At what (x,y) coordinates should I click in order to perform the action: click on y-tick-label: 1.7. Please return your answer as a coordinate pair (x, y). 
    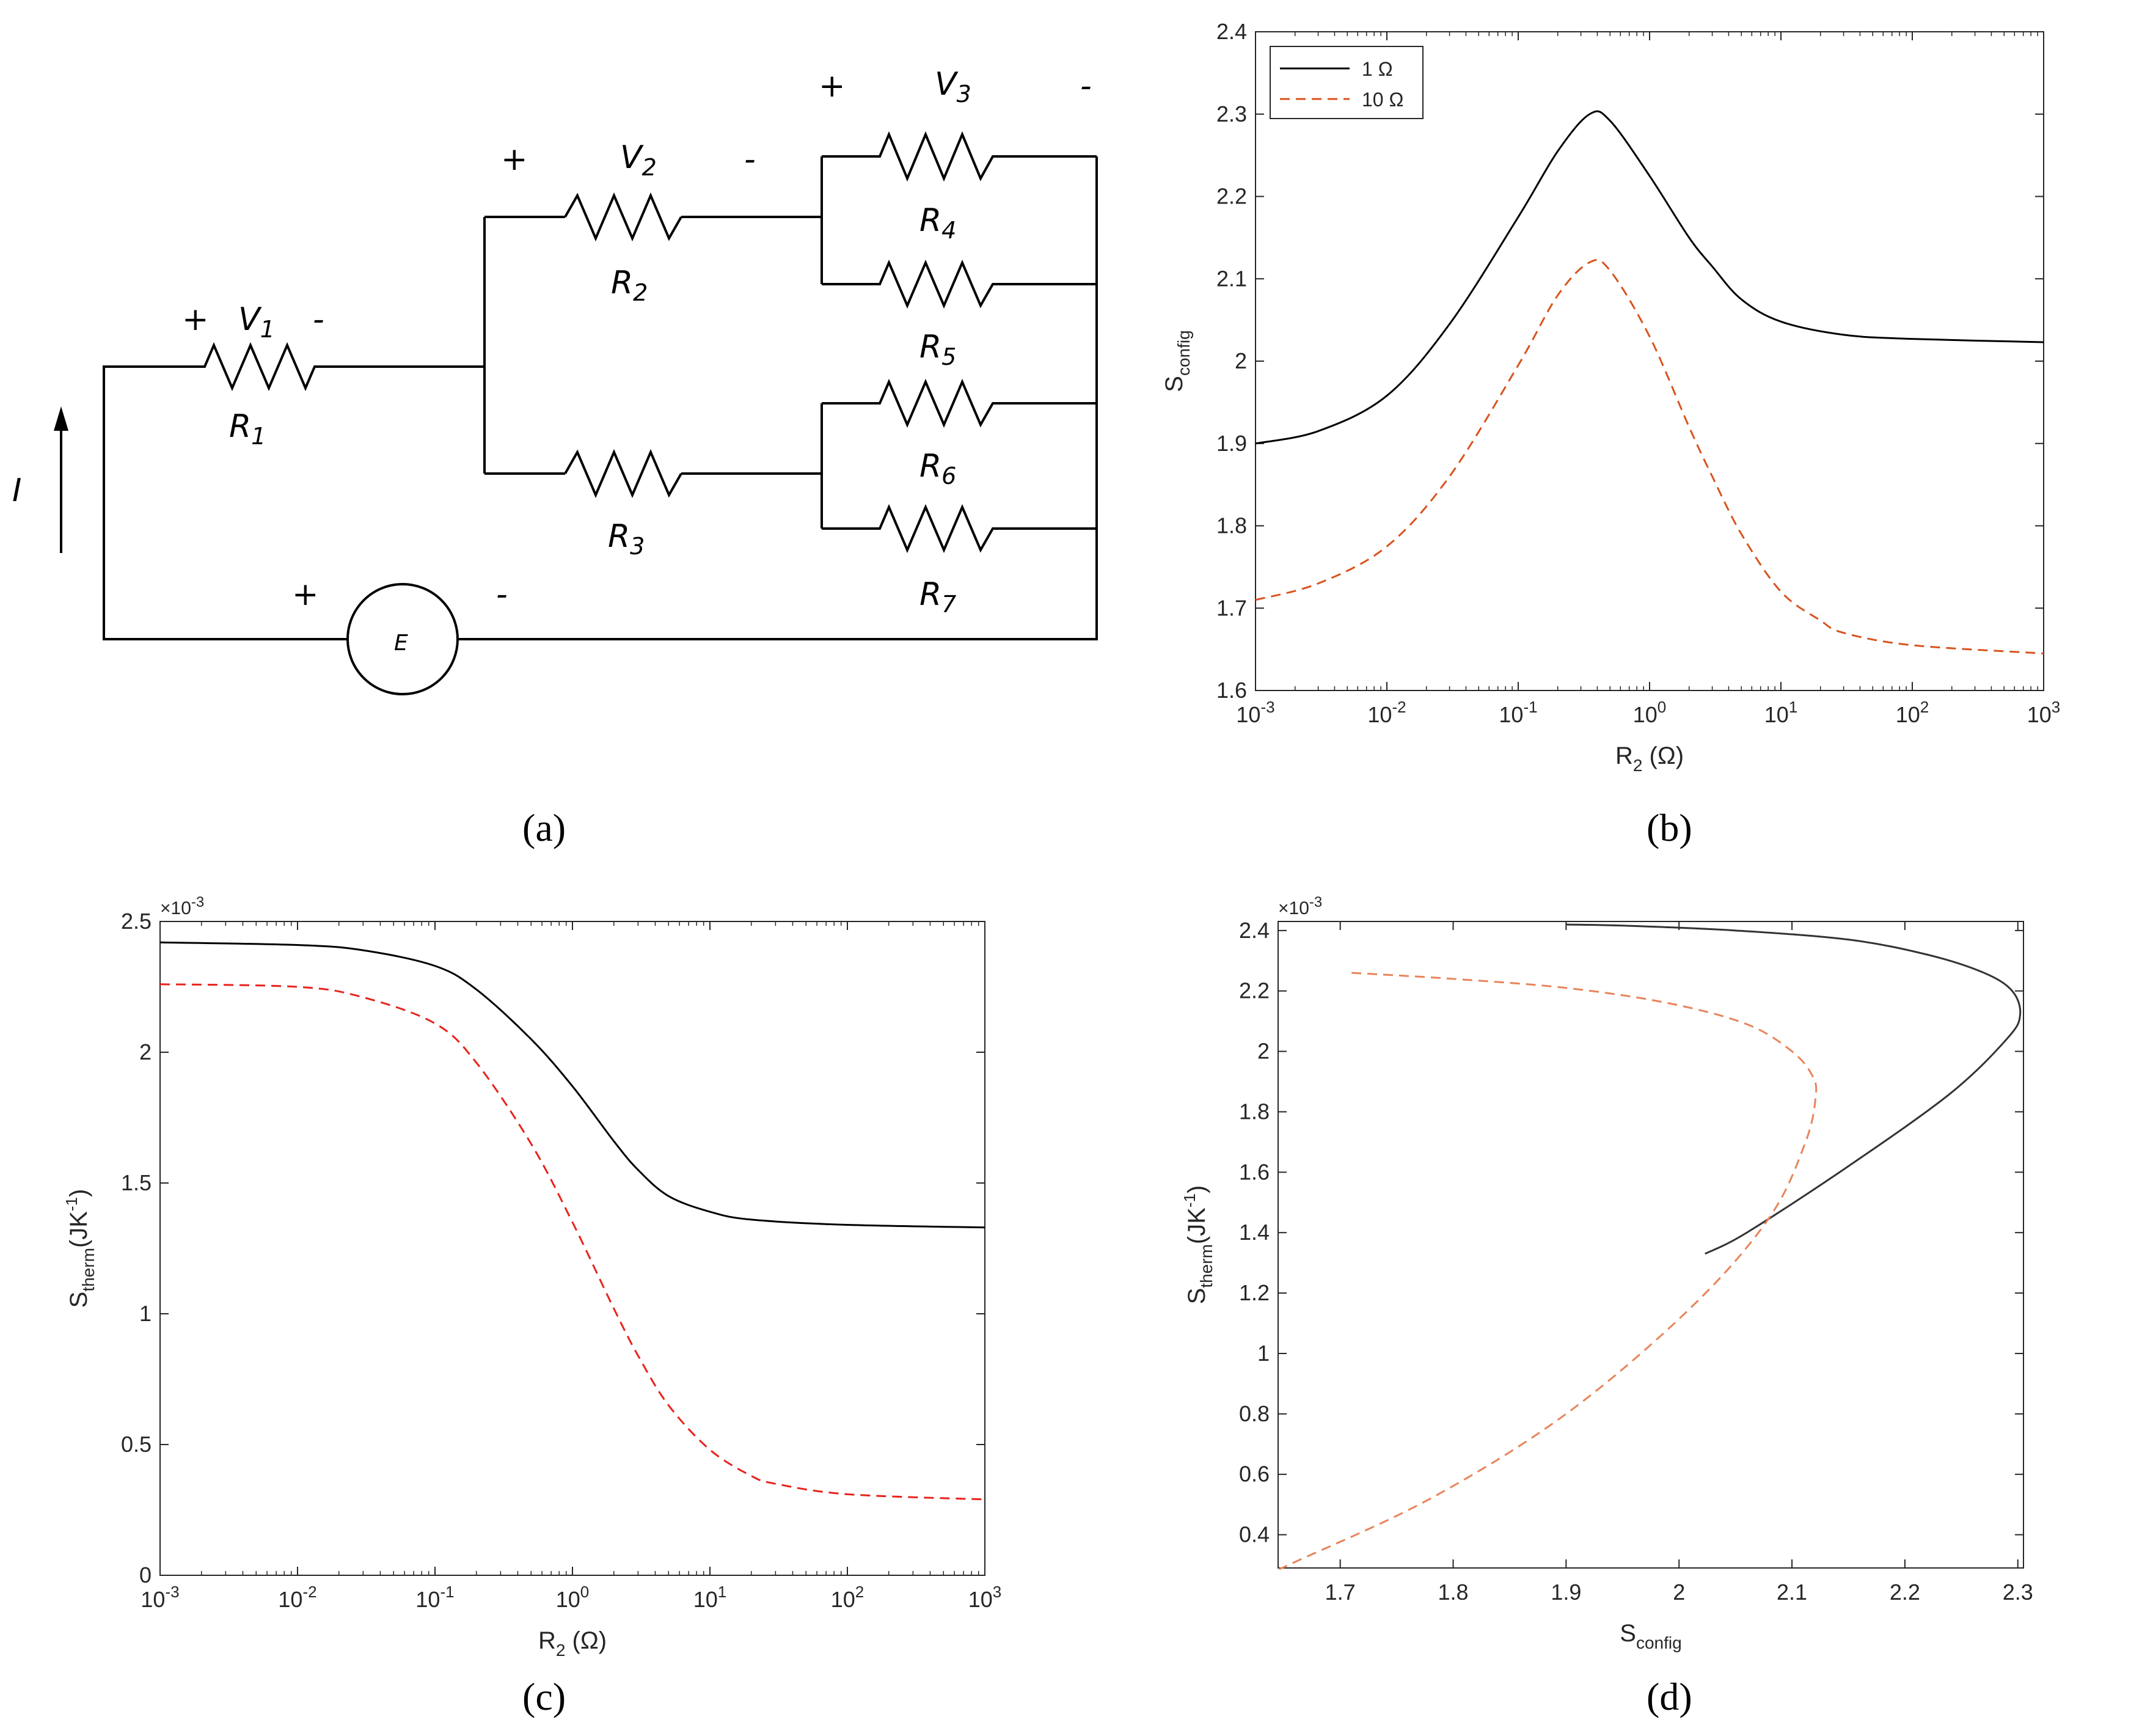
    Looking at the image, I should click on (1232, 607).